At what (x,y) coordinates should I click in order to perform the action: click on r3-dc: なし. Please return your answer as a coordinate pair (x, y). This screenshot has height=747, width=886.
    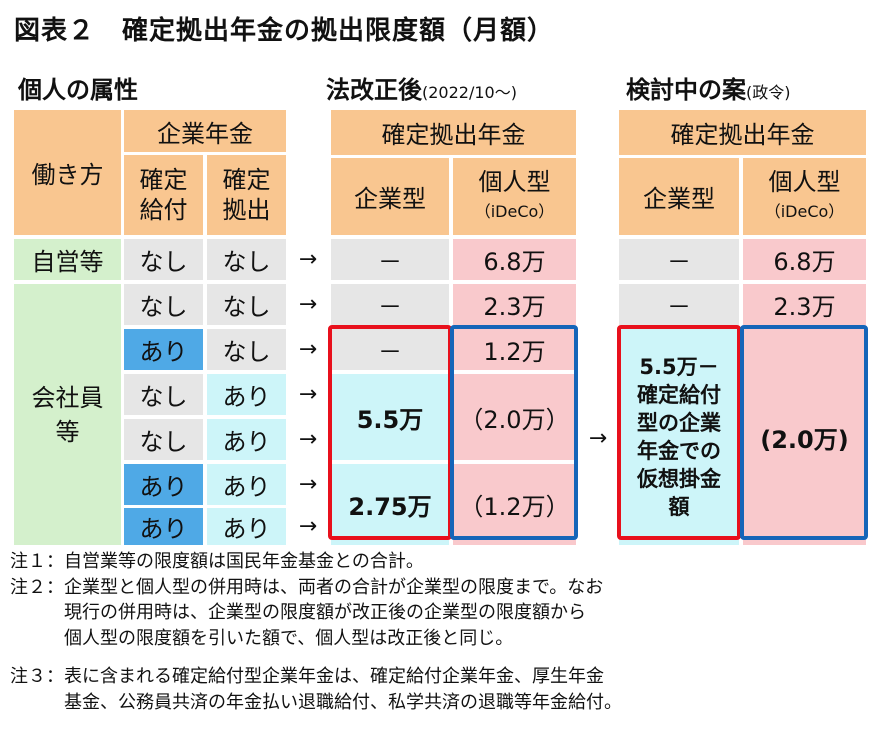
    Looking at the image, I should click on (246, 349).